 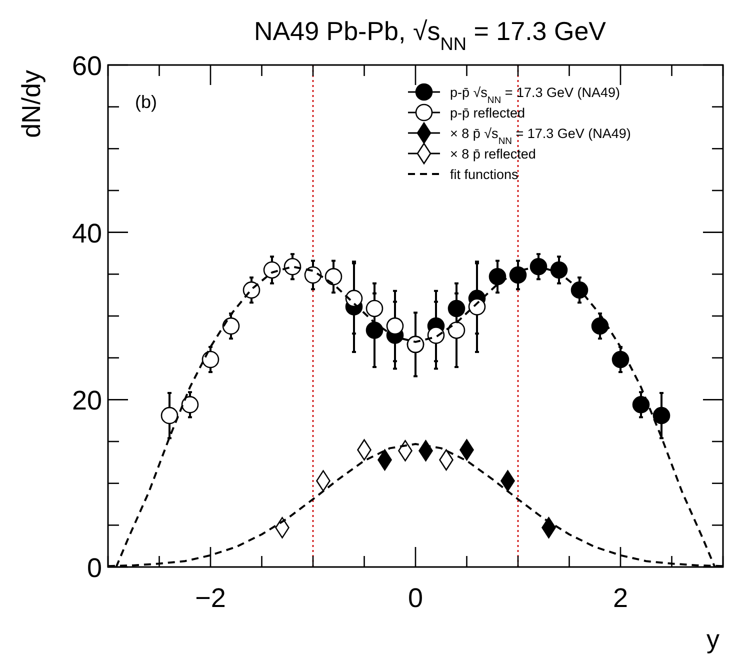 What do you see at coordinates (540, 136) in the screenshot?
I see `legend-label: × 8 p̄ √s$_{NN}$ = 17.3 GeV (NA49)` at bounding box center [540, 136].